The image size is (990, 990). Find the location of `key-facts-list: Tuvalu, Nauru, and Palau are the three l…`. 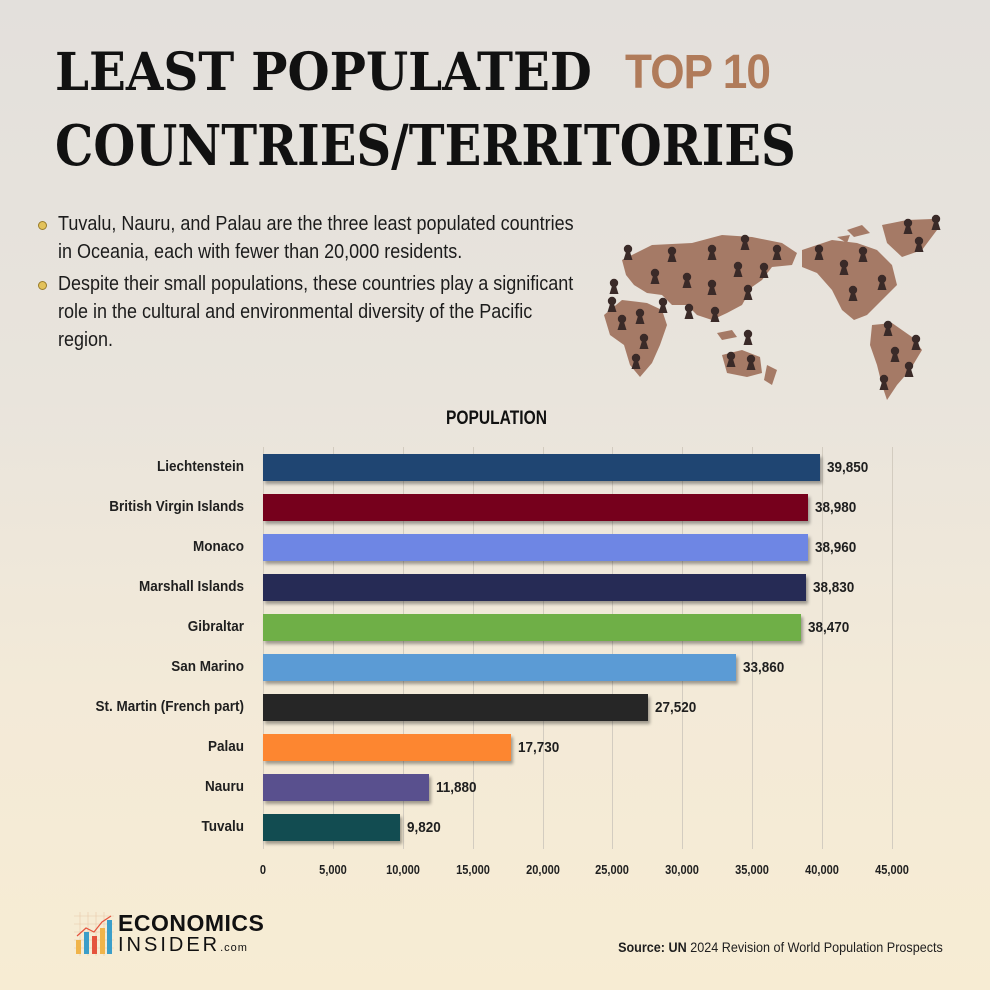

key-facts-list: Tuvalu, Nauru, and Palau are the three l… is located at coordinates (321, 284).